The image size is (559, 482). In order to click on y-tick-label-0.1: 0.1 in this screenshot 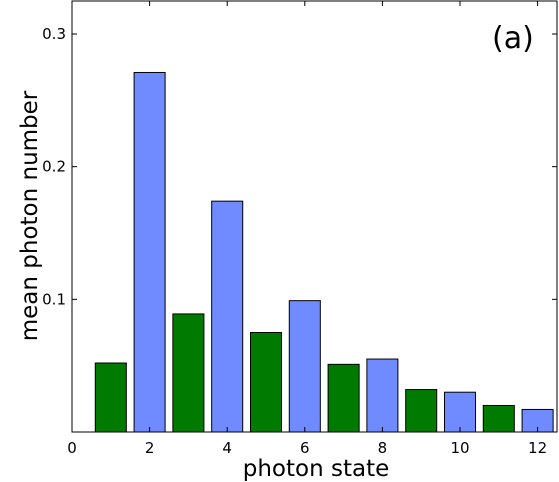, I will do `click(54, 299)`.